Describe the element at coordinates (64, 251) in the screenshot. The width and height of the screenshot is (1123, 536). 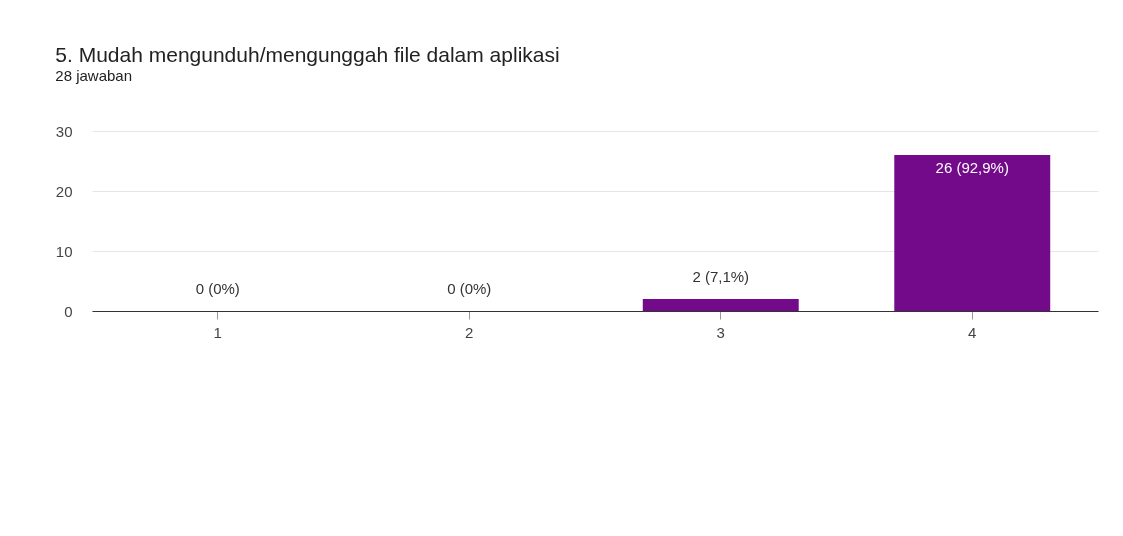
I see `y-tick-label: 10` at that location.